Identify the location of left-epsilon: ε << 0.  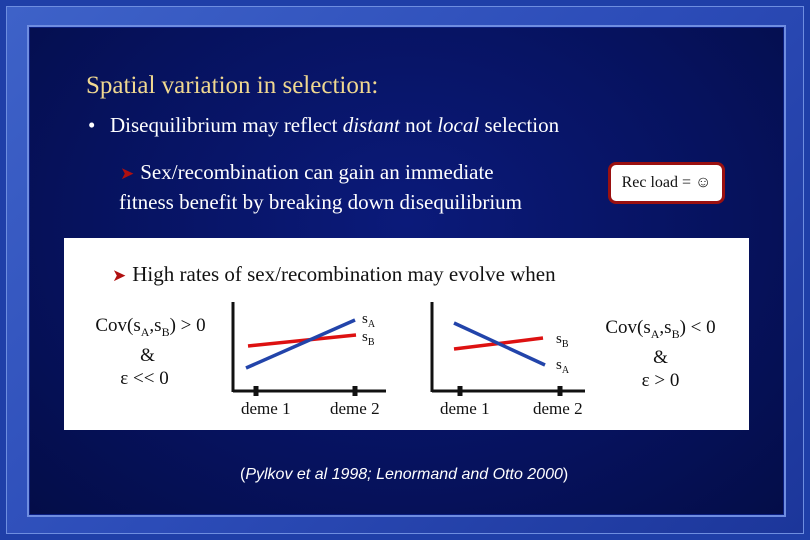
(144, 378).